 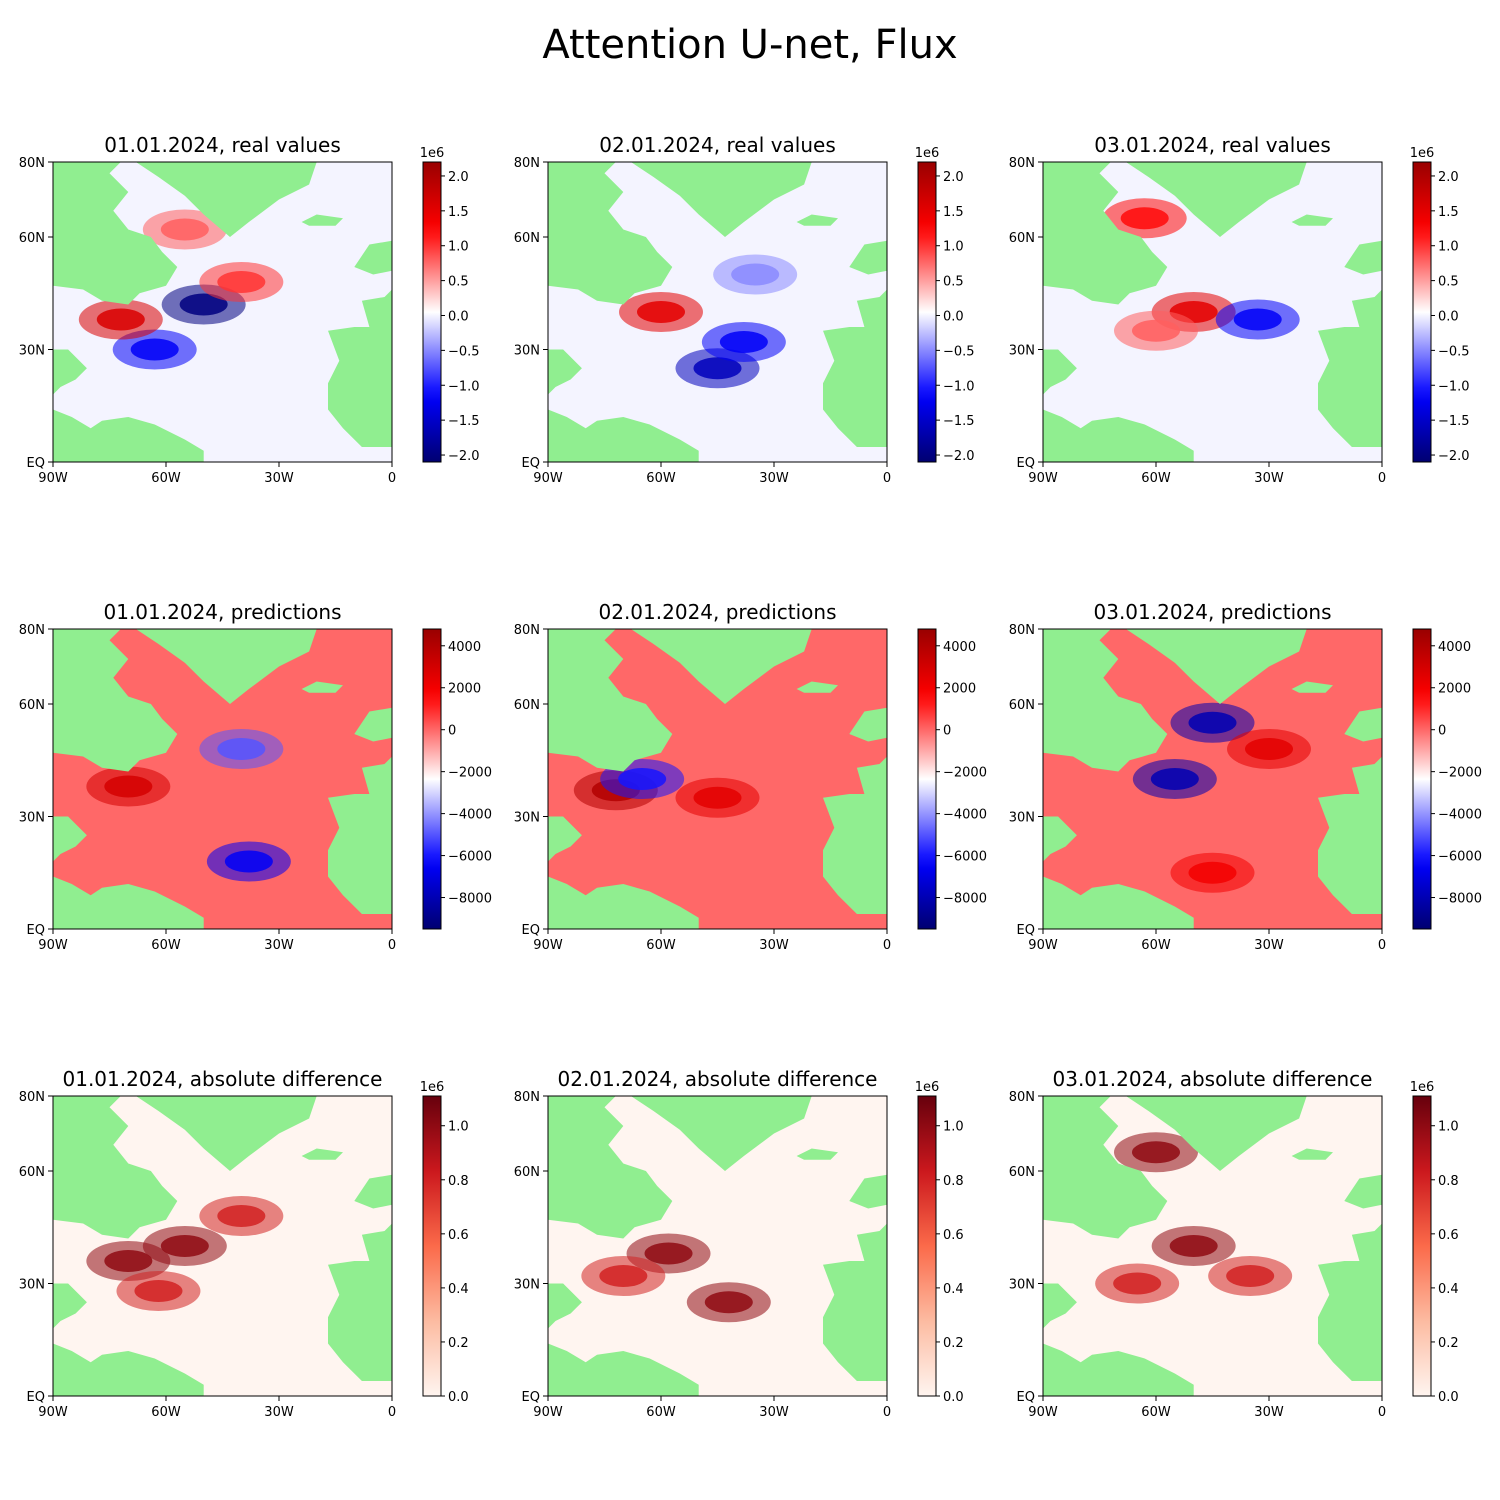 What do you see at coordinates (223, 1079) in the screenshot?
I see `panel-title: 01.01.2024, absolute difference` at bounding box center [223, 1079].